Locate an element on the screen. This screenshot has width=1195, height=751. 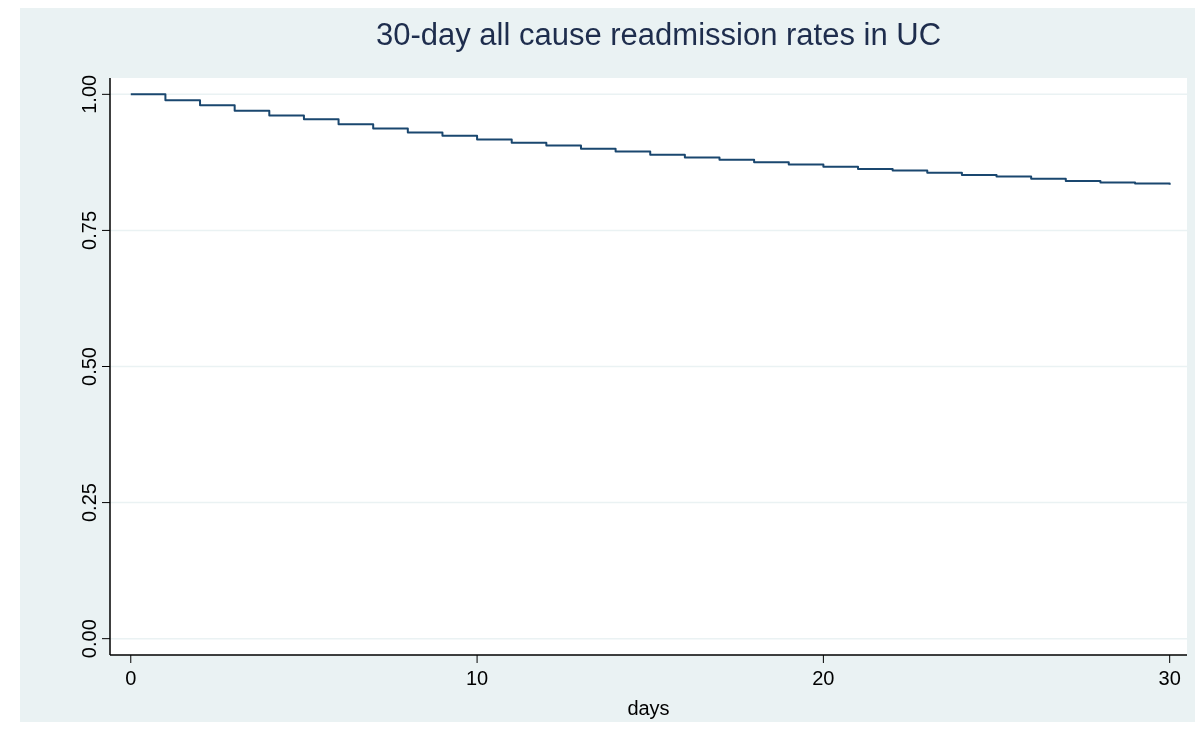
x-tick-label: 10 is located at coordinates (477, 678).